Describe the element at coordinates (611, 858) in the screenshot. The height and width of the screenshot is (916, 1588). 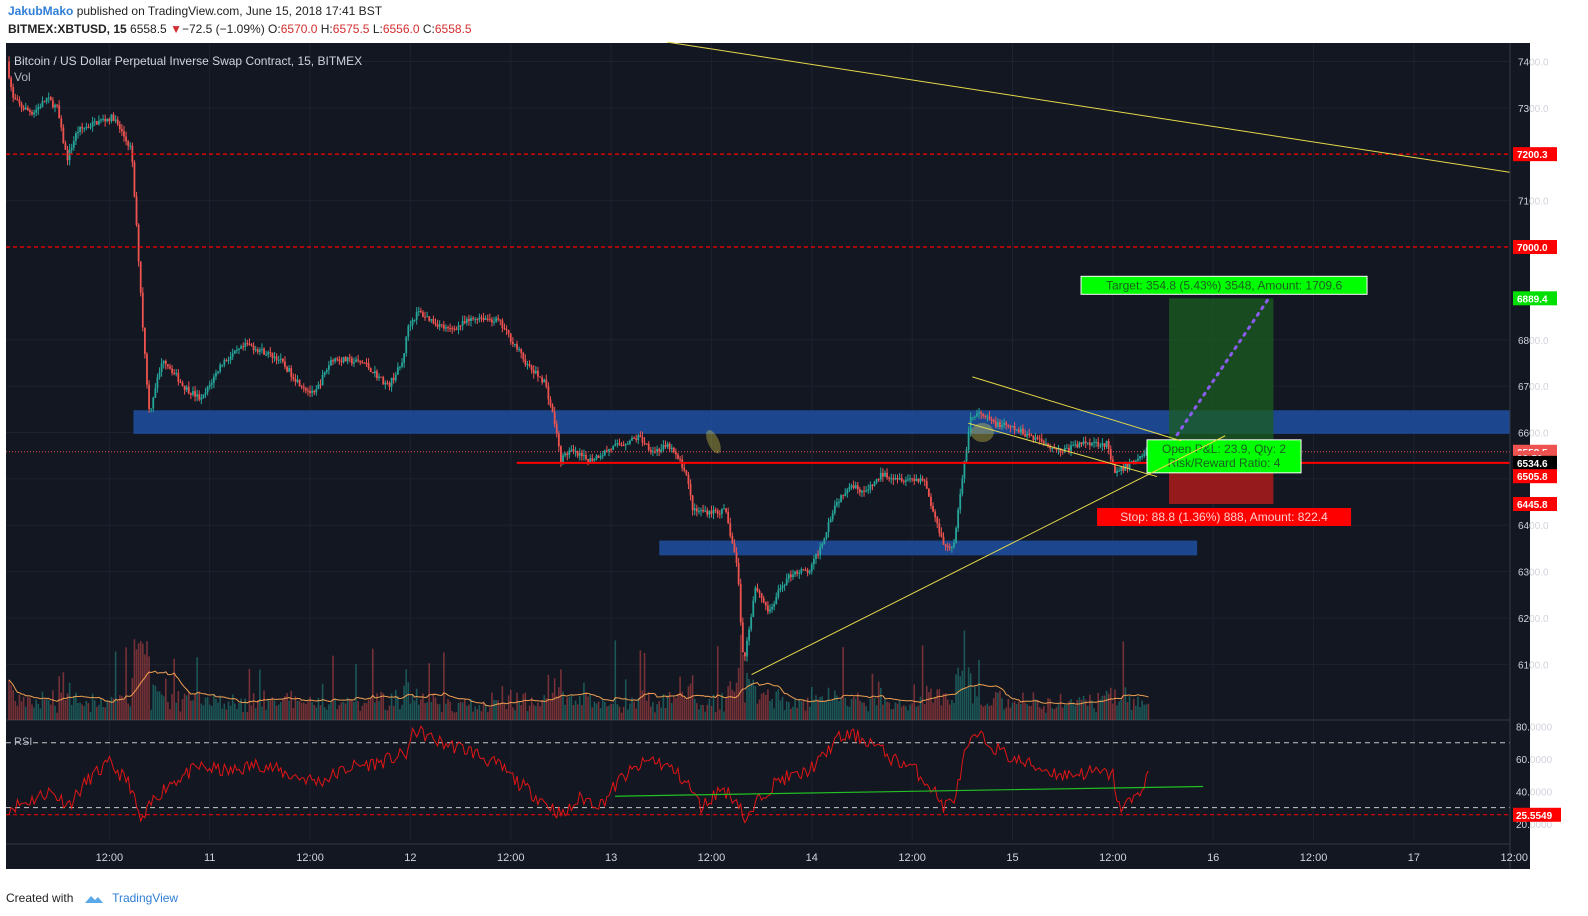
I see `time-tick-label: 13` at that location.